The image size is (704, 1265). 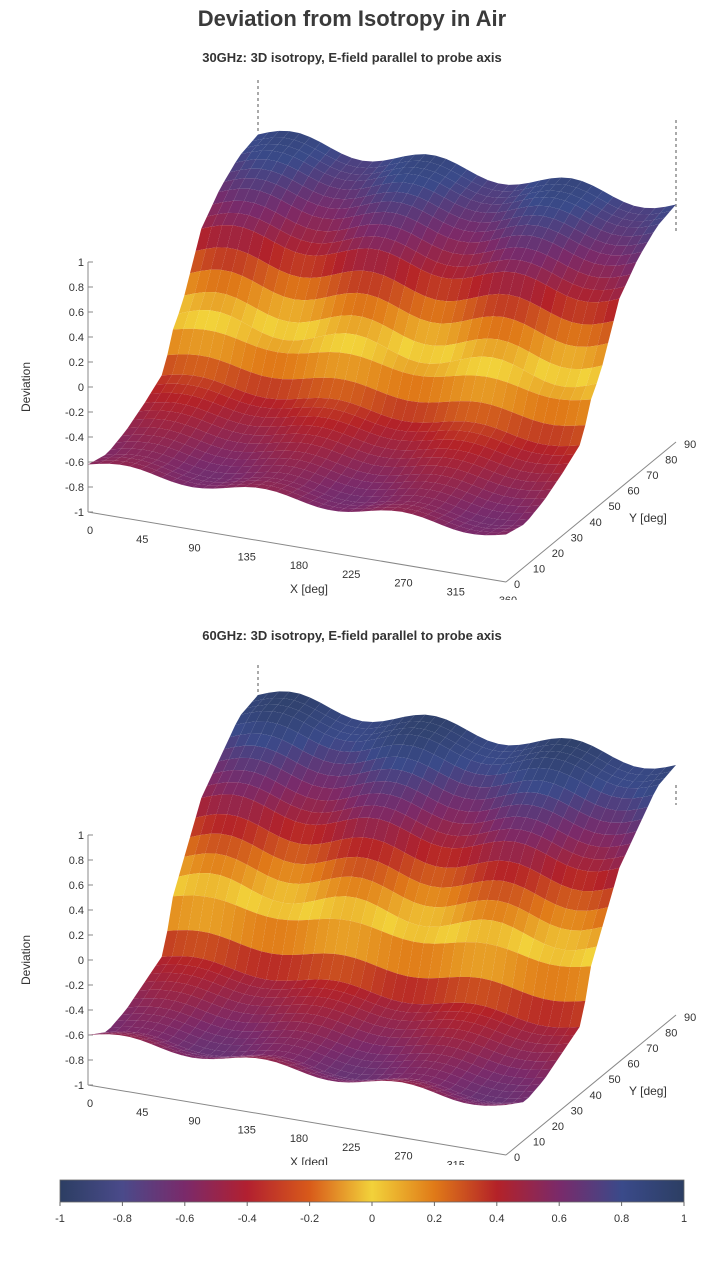 What do you see at coordinates (81, 836) in the screenshot?
I see `z-tick-label: 1` at bounding box center [81, 836].